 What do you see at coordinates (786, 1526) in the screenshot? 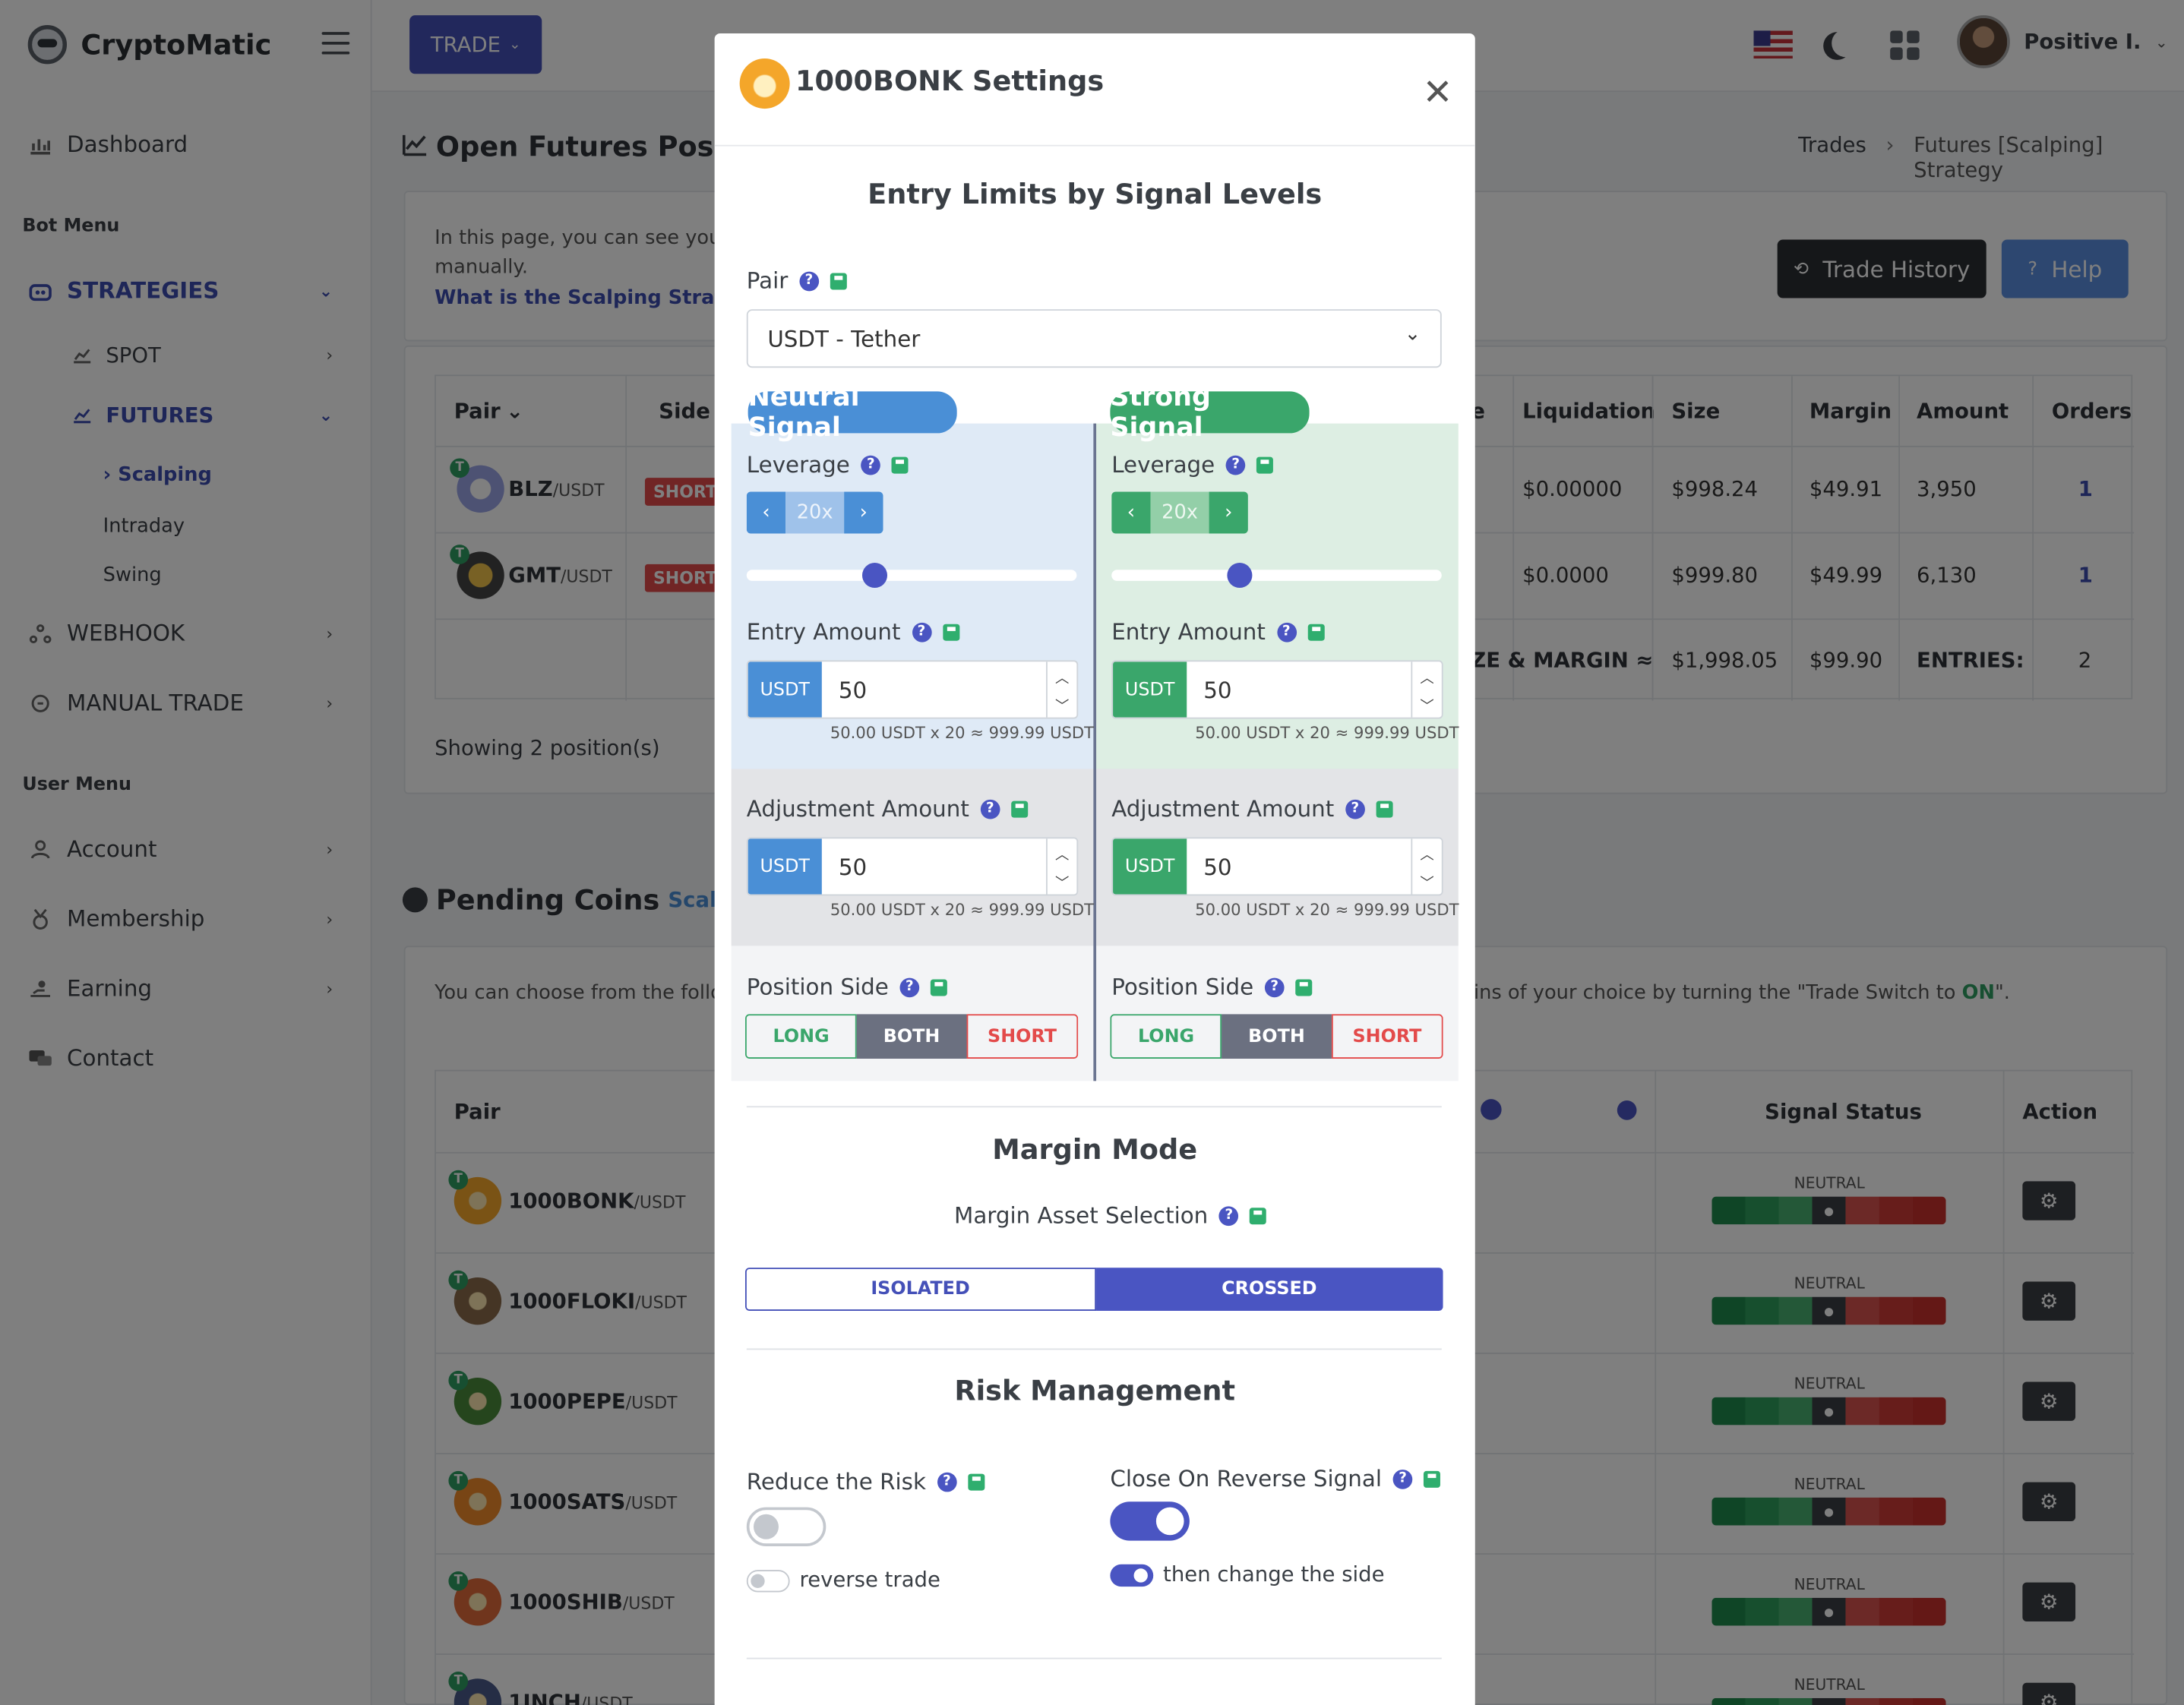
I see `reduce-risk-toggle` at bounding box center [786, 1526].